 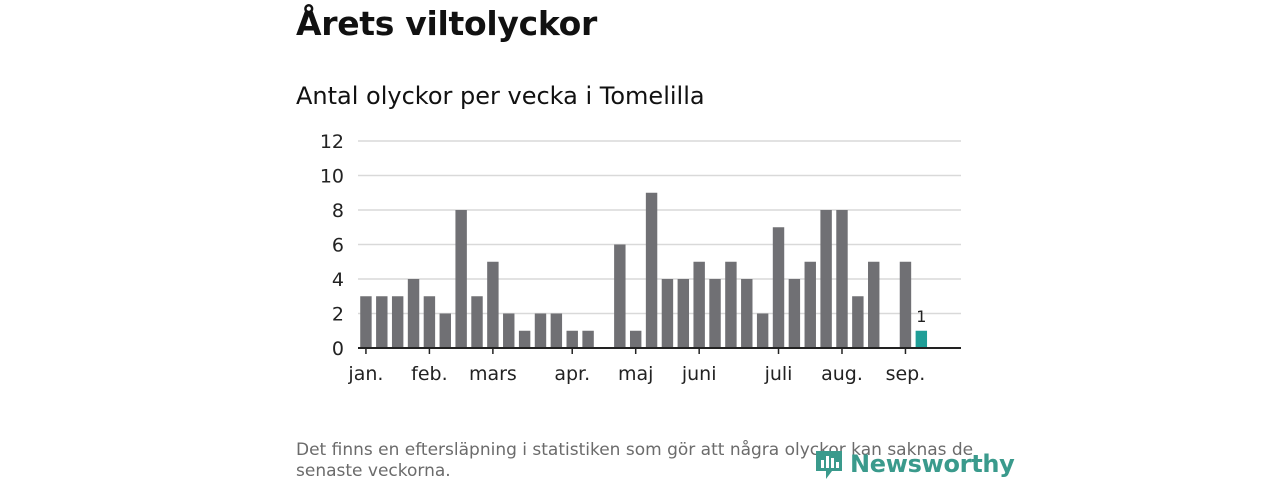 What do you see at coordinates (932, 464) in the screenshot?
I see `brand-name: Newsworthy` at bounding box center [932, 464].